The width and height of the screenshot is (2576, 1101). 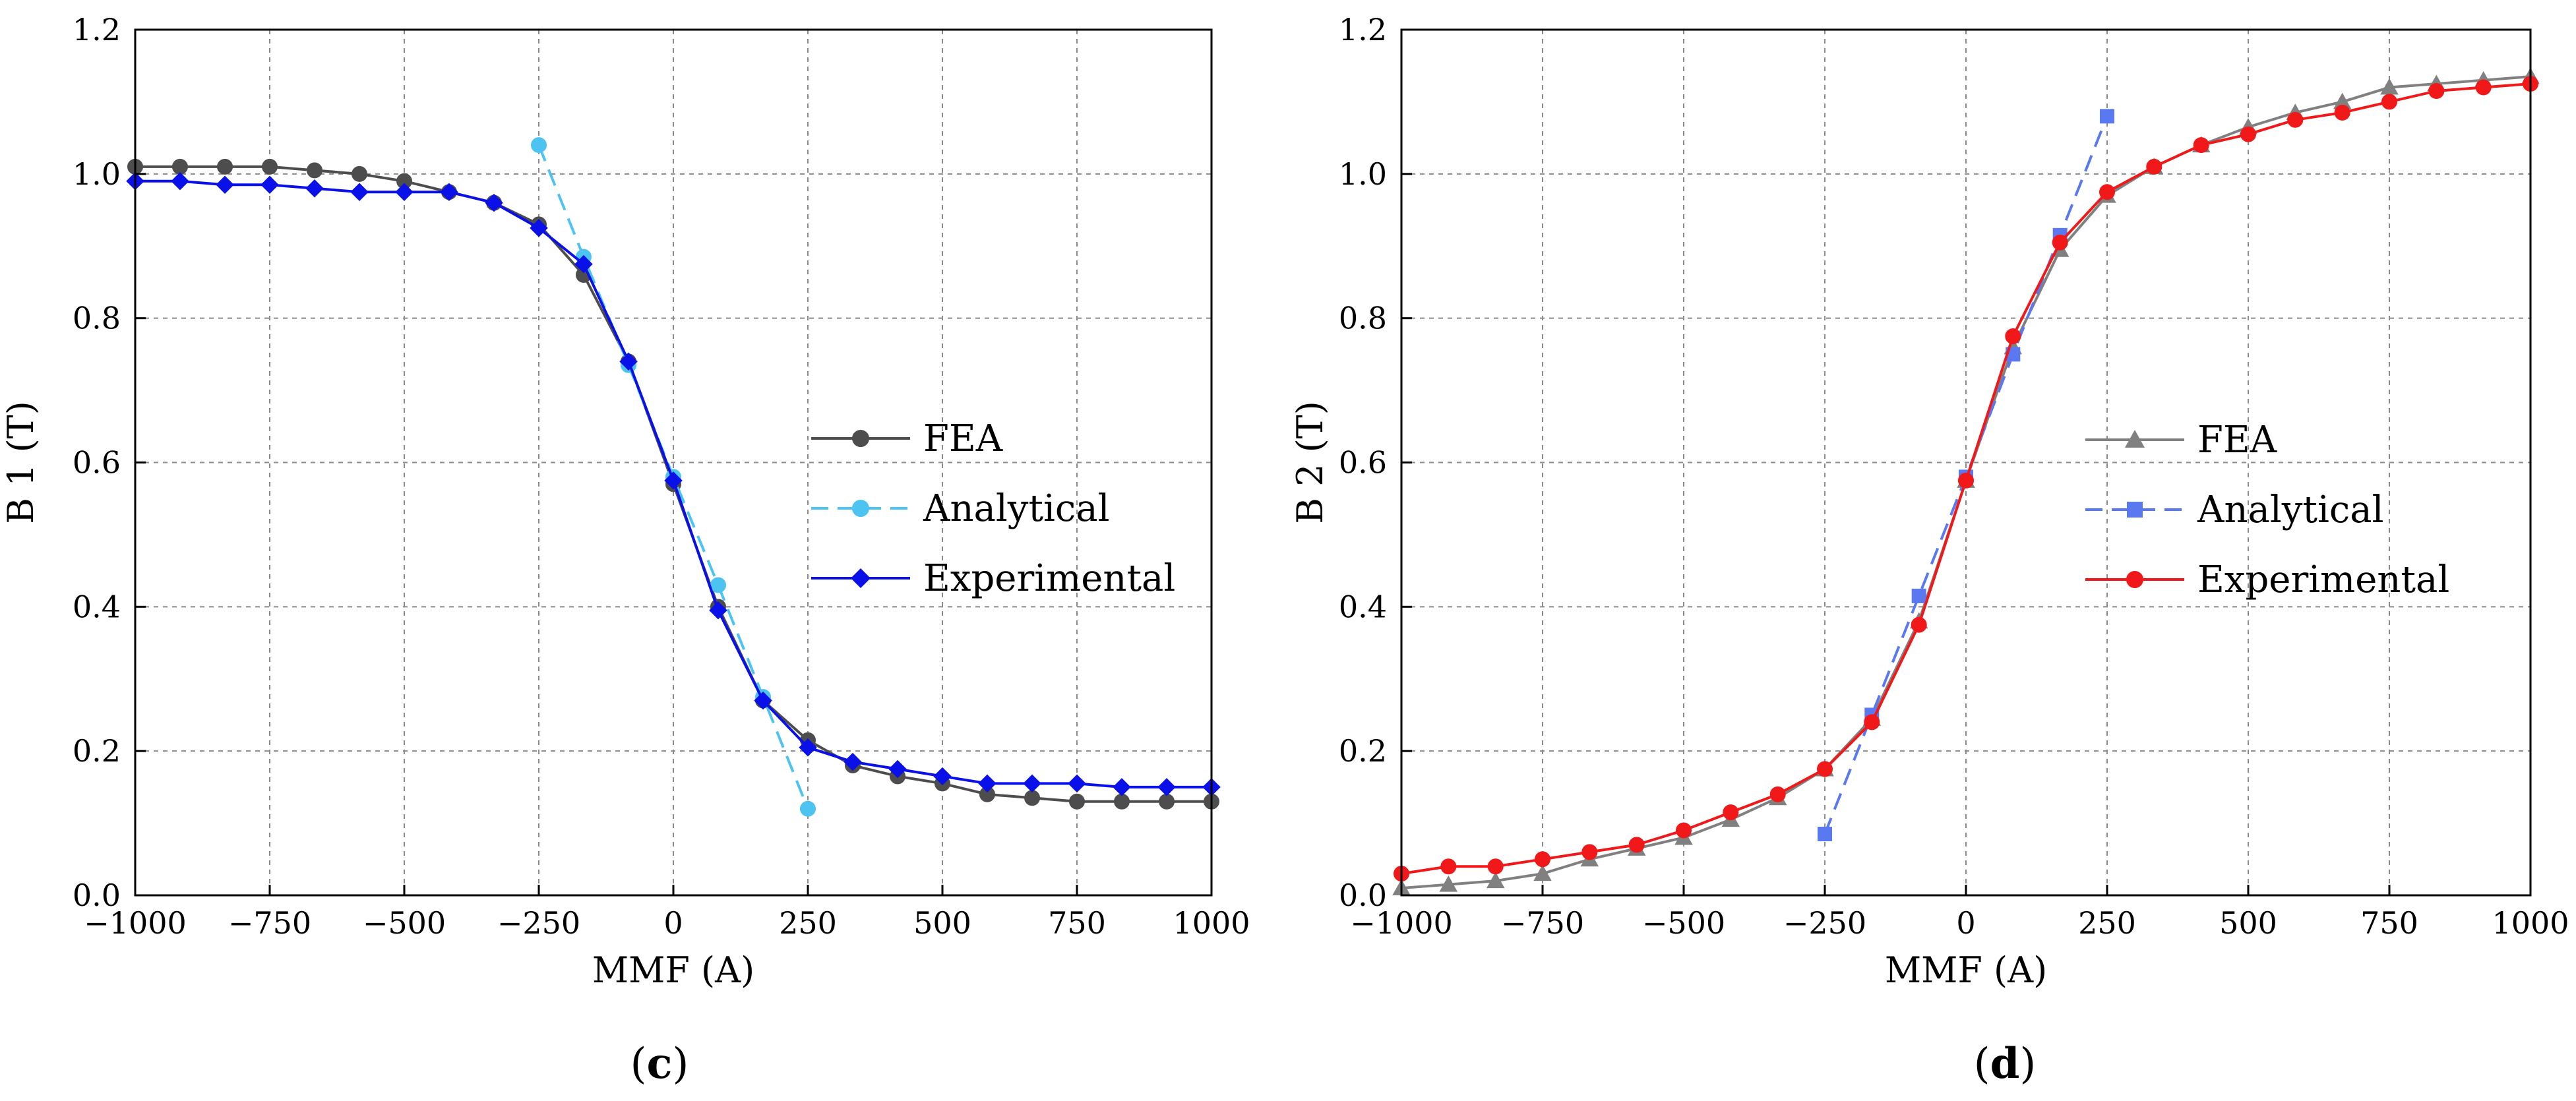 I want to click on y-axis-title: B 2 (T), so click(x=1310, y=462).